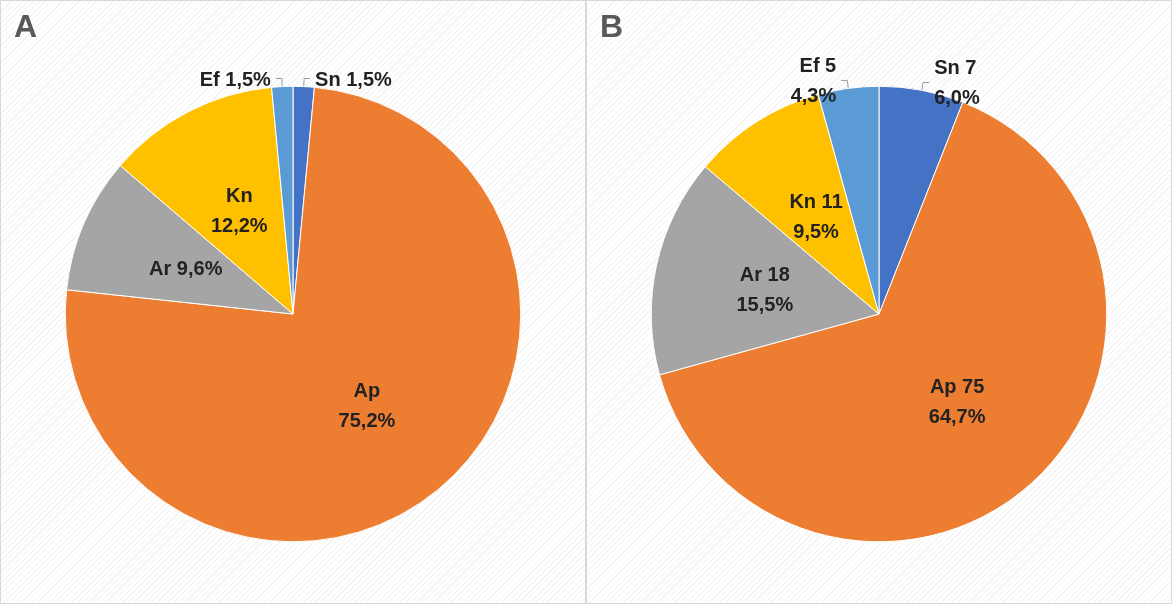  I want to click on data-label: 12,2%, so click(239, 225).